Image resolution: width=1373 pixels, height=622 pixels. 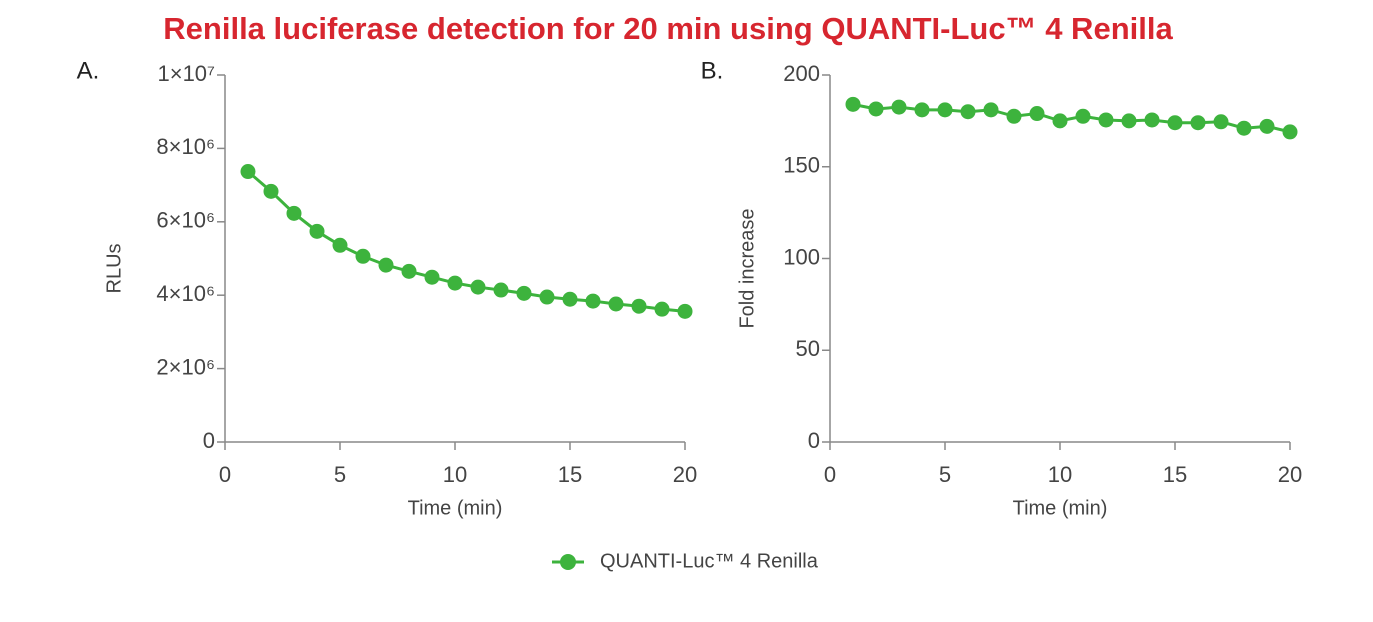 I want to click on y-tick-label: 1×10⁷, so click(x=186, y=73).